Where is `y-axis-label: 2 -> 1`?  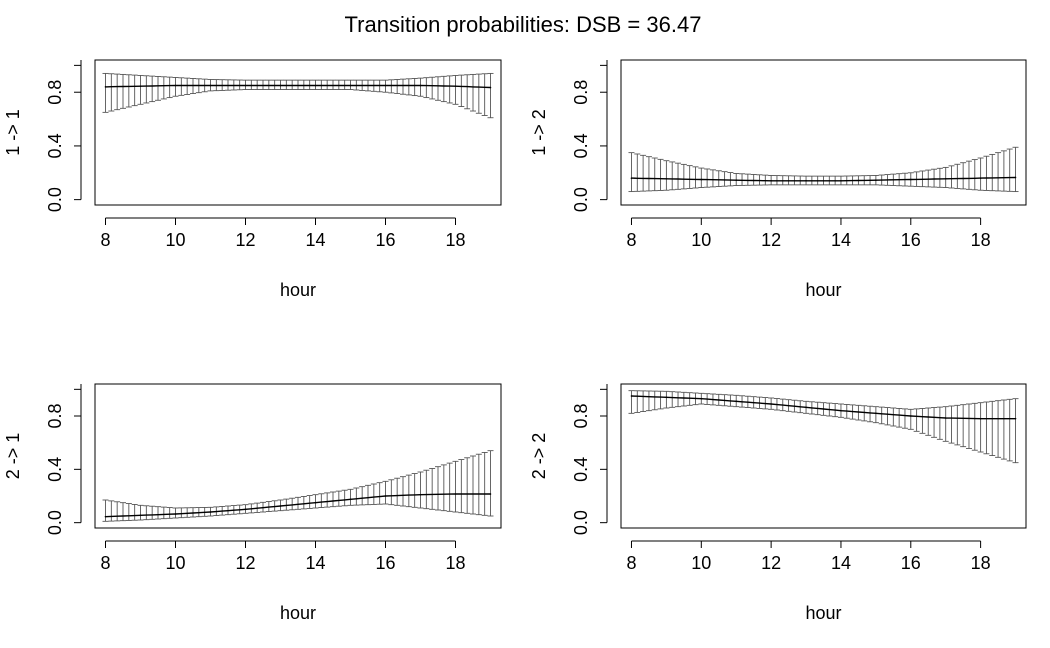 y-axis-label: 2 -> 1 is located at coordinates (13, 456).